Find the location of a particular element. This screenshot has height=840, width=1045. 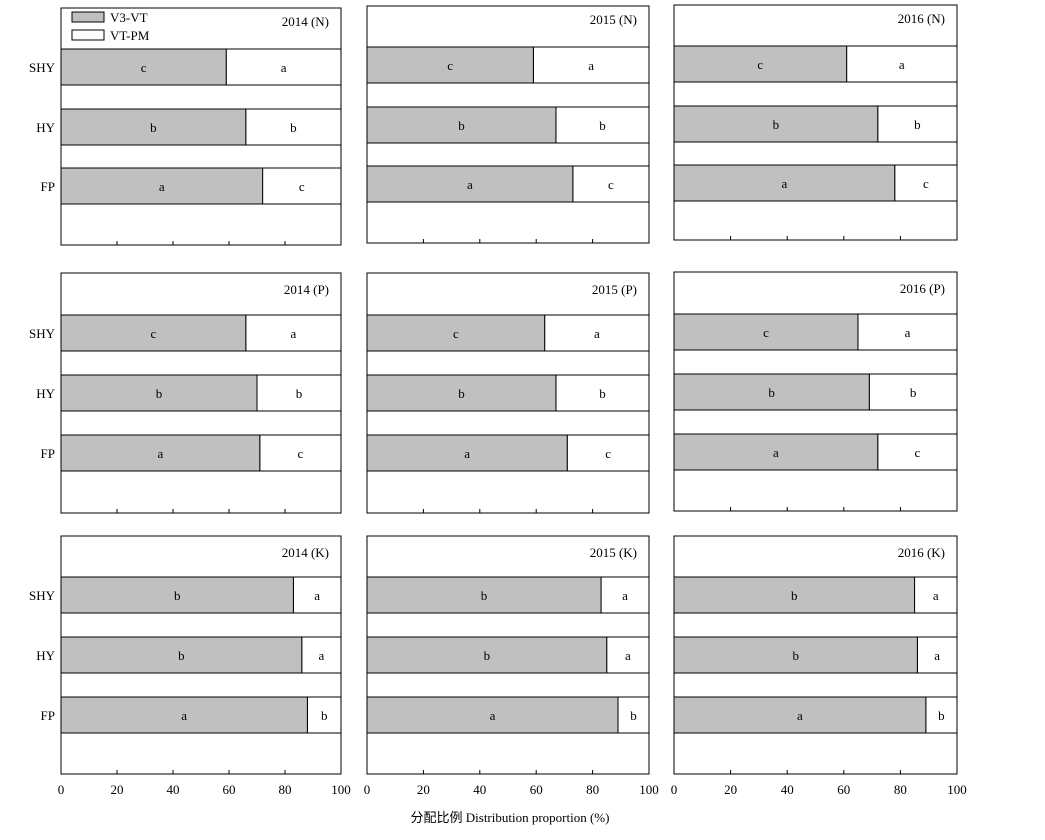

panel-2014-k-bar-v3-vt-shy is located at coordinates (177, 595).